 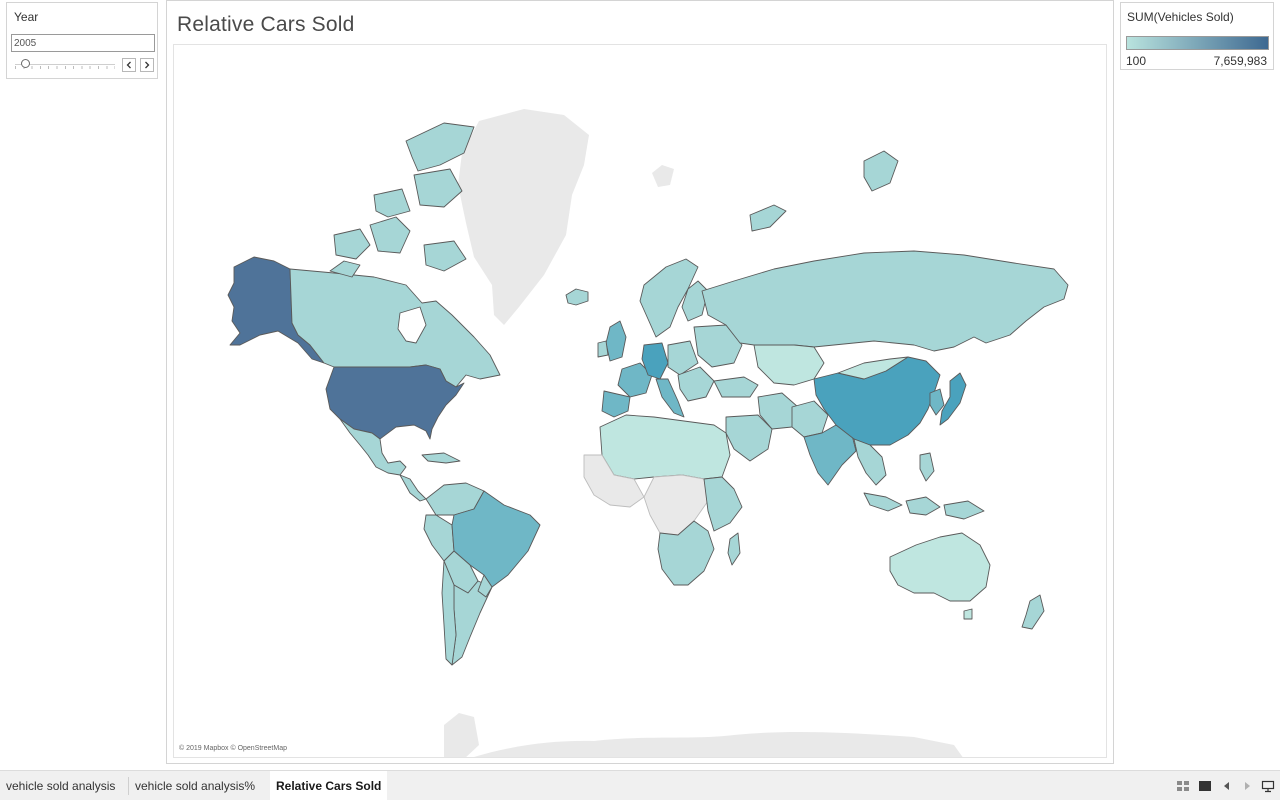 I want to click on region-tasmania, so click(x=968, y=614).